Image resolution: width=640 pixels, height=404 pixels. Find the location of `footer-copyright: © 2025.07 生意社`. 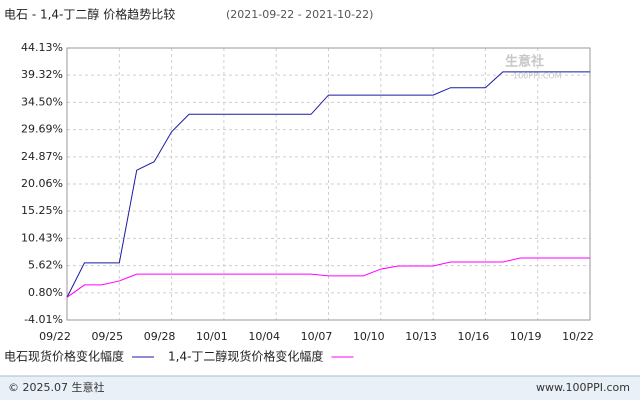

footer-copyright: © 2025.07 生意社 is located at coordinates (56, 387).